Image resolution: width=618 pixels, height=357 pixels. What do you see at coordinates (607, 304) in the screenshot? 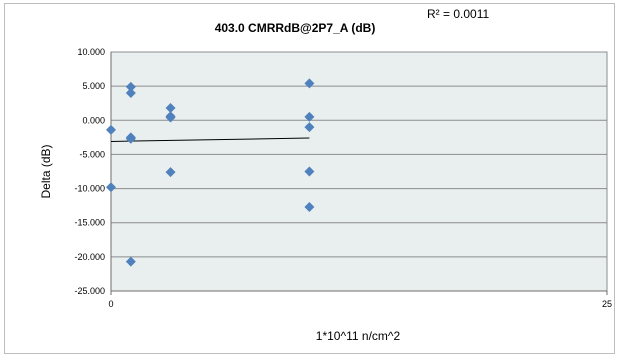
I see `x-tick-label: 25` at bounding box center [607, 304].